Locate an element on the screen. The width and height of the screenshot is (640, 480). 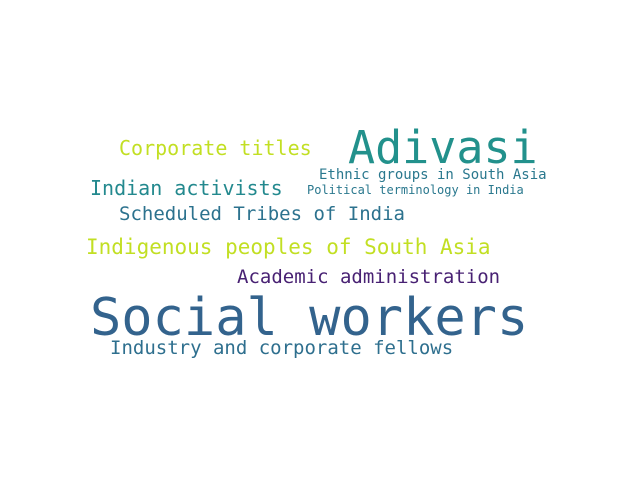
word-corporate-fellows: Industry and corporate fellows is located at coordinates (282, 348).